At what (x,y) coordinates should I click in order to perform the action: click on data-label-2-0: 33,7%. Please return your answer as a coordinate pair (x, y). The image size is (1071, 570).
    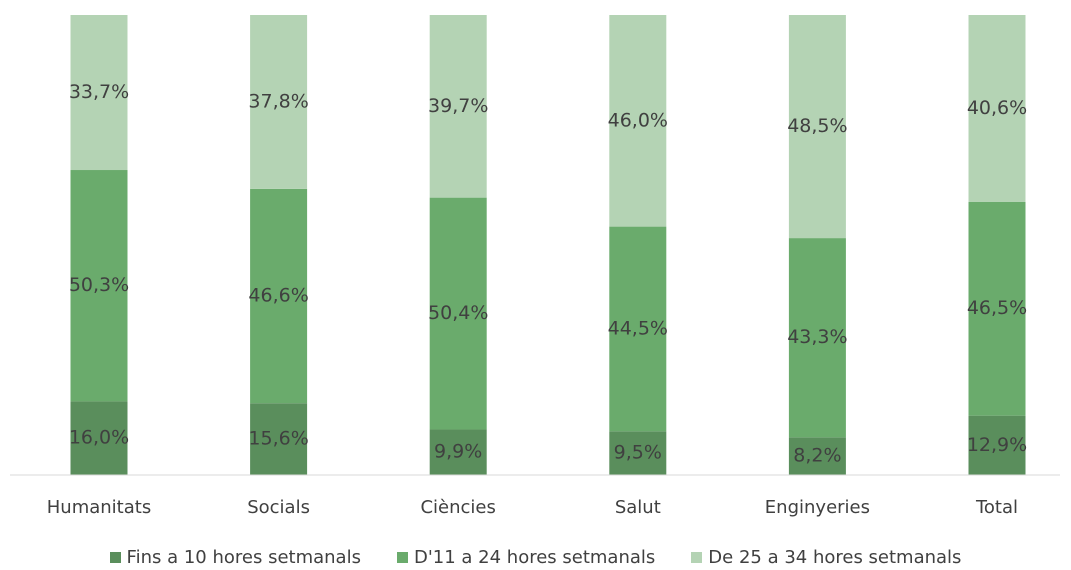
    Looking at the image, I should click on (99, 92).